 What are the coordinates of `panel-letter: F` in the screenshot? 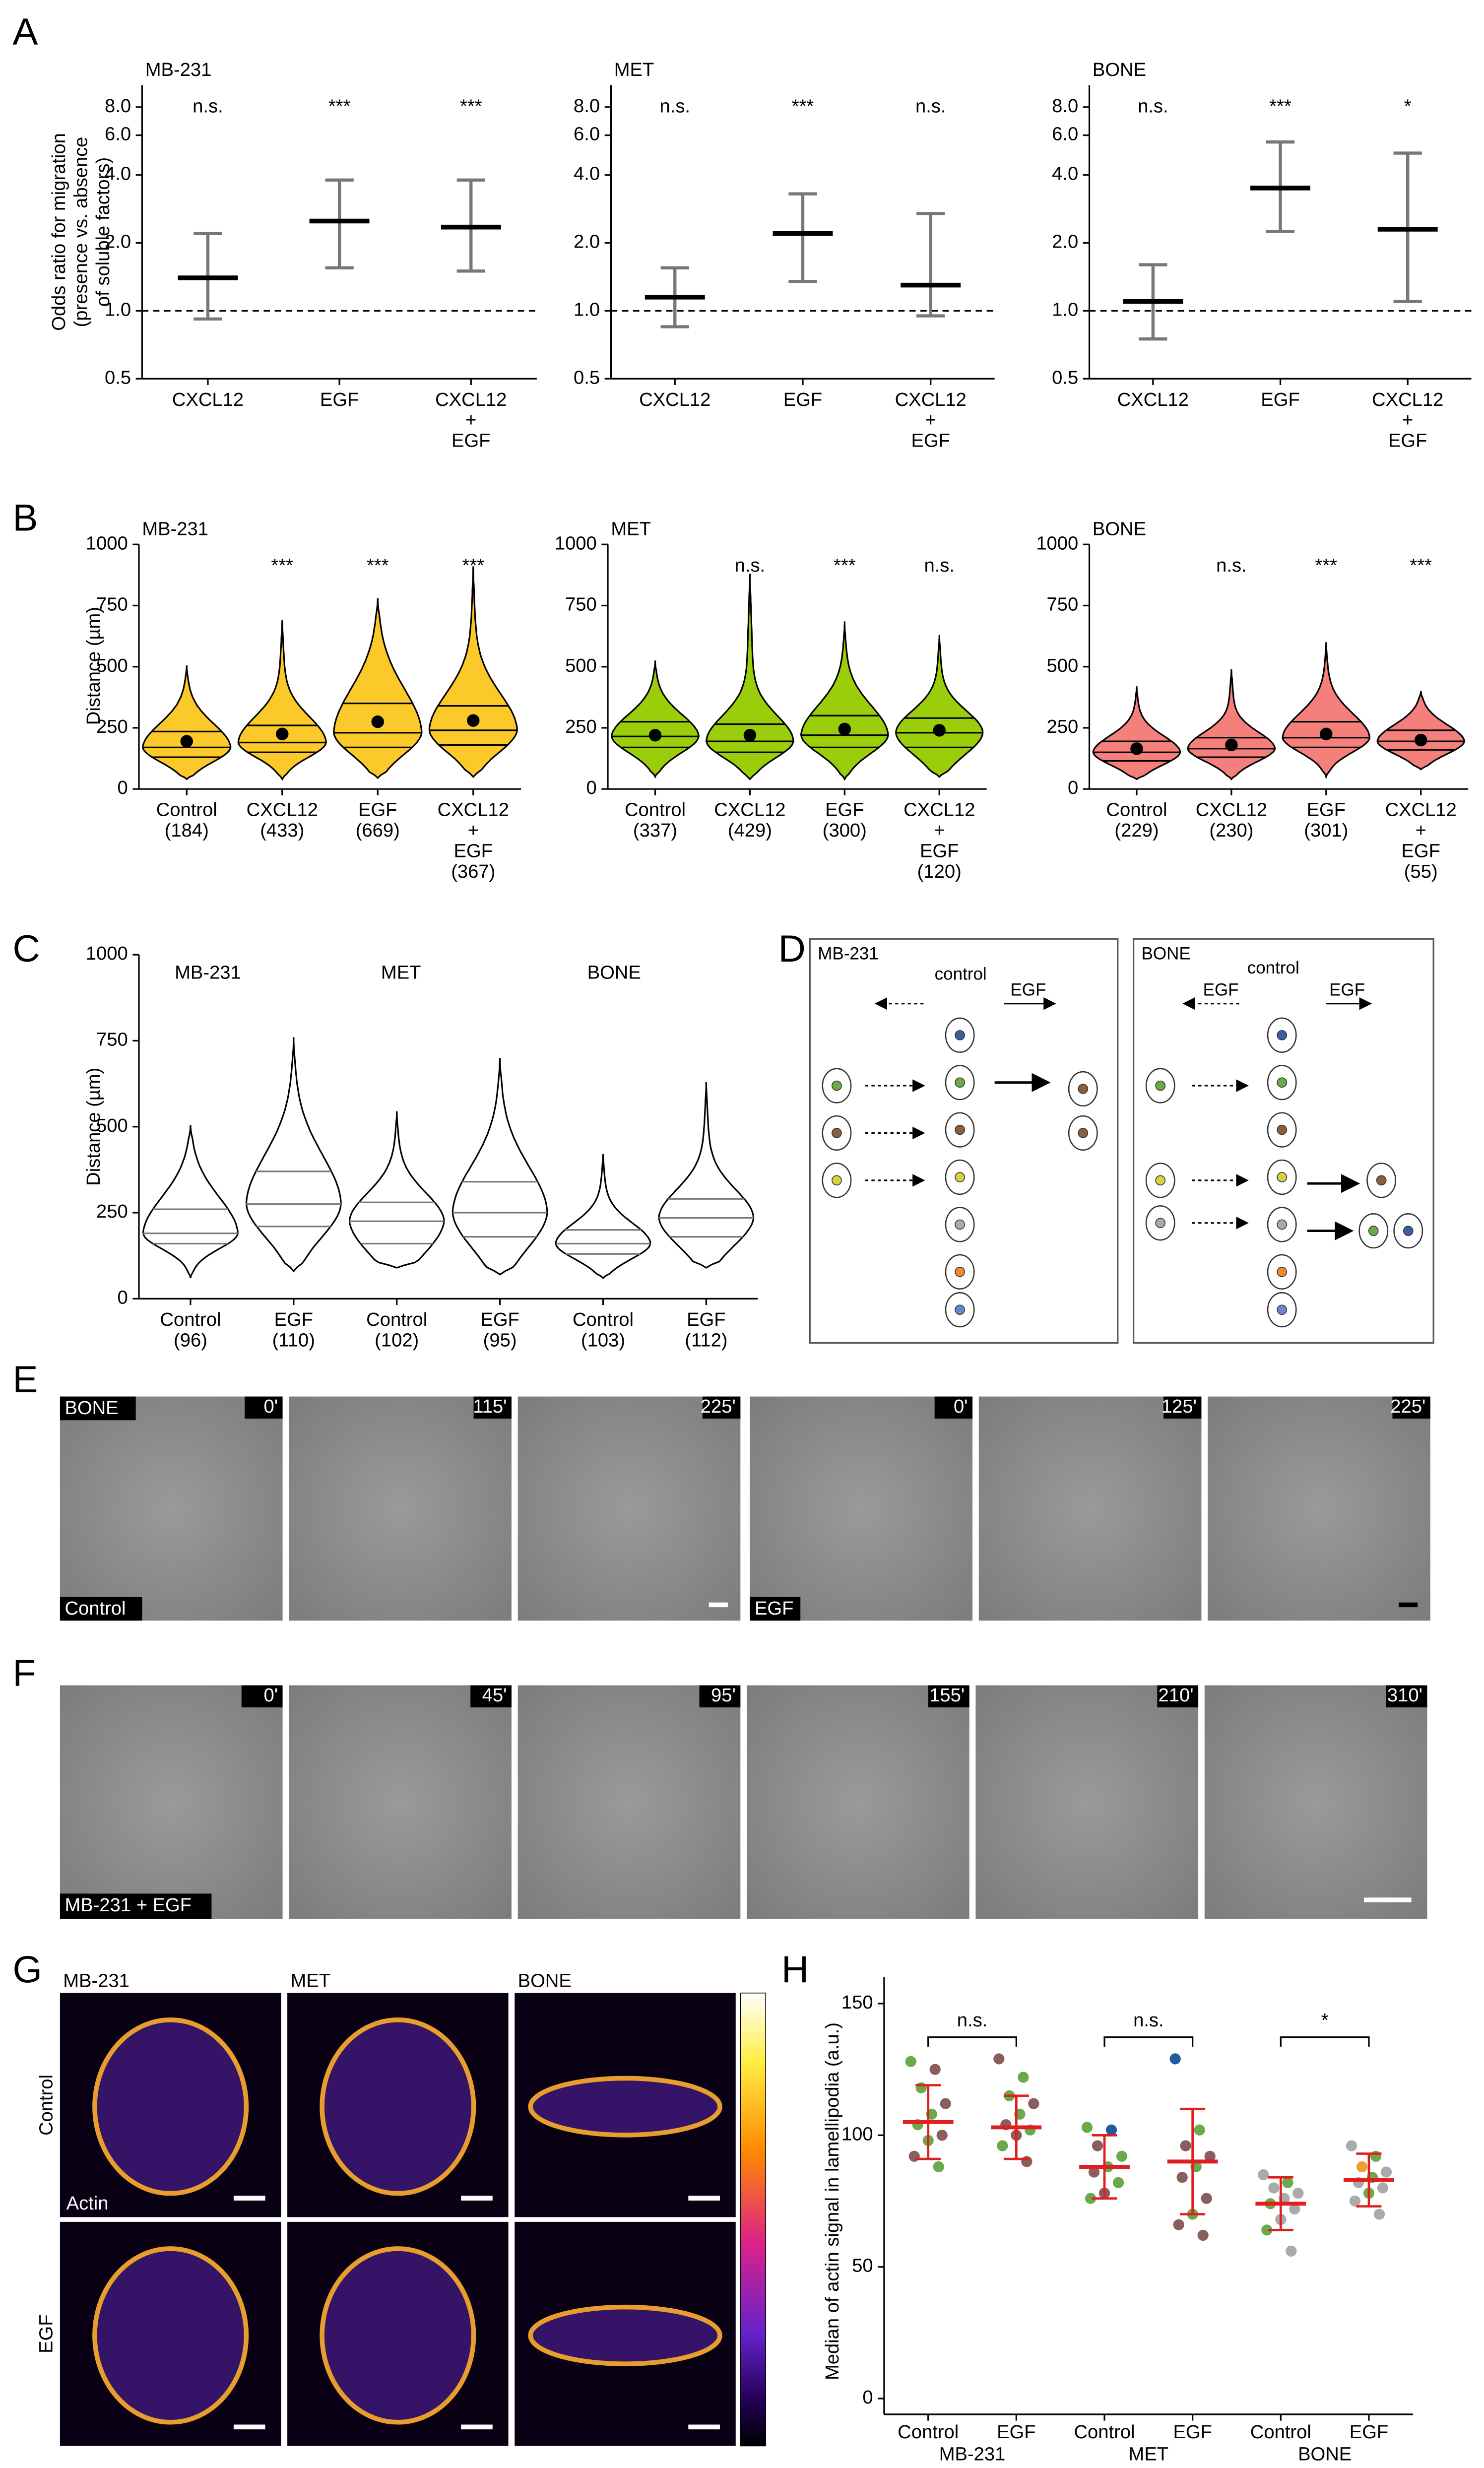 It's located at (24, 1673).